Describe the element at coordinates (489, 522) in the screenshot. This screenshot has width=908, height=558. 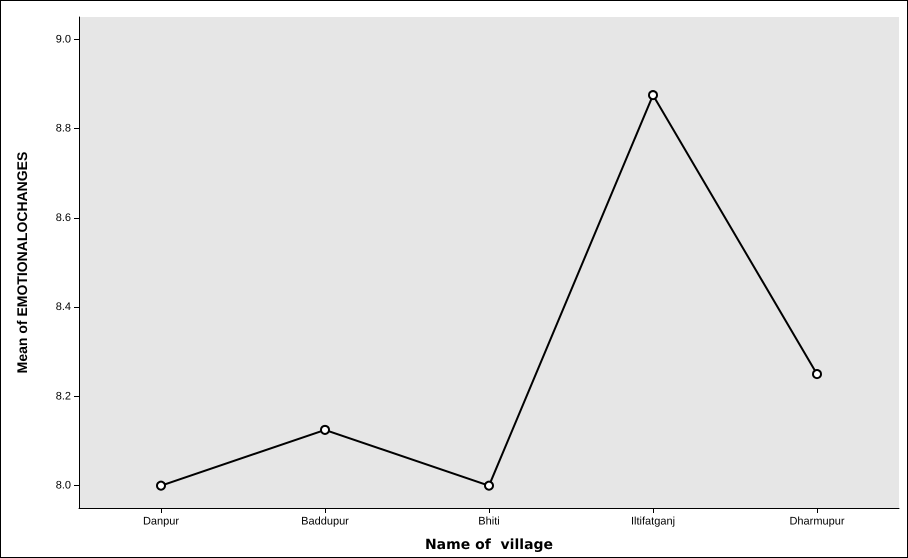
I see `x-tick-label: Bhiti` at that location.